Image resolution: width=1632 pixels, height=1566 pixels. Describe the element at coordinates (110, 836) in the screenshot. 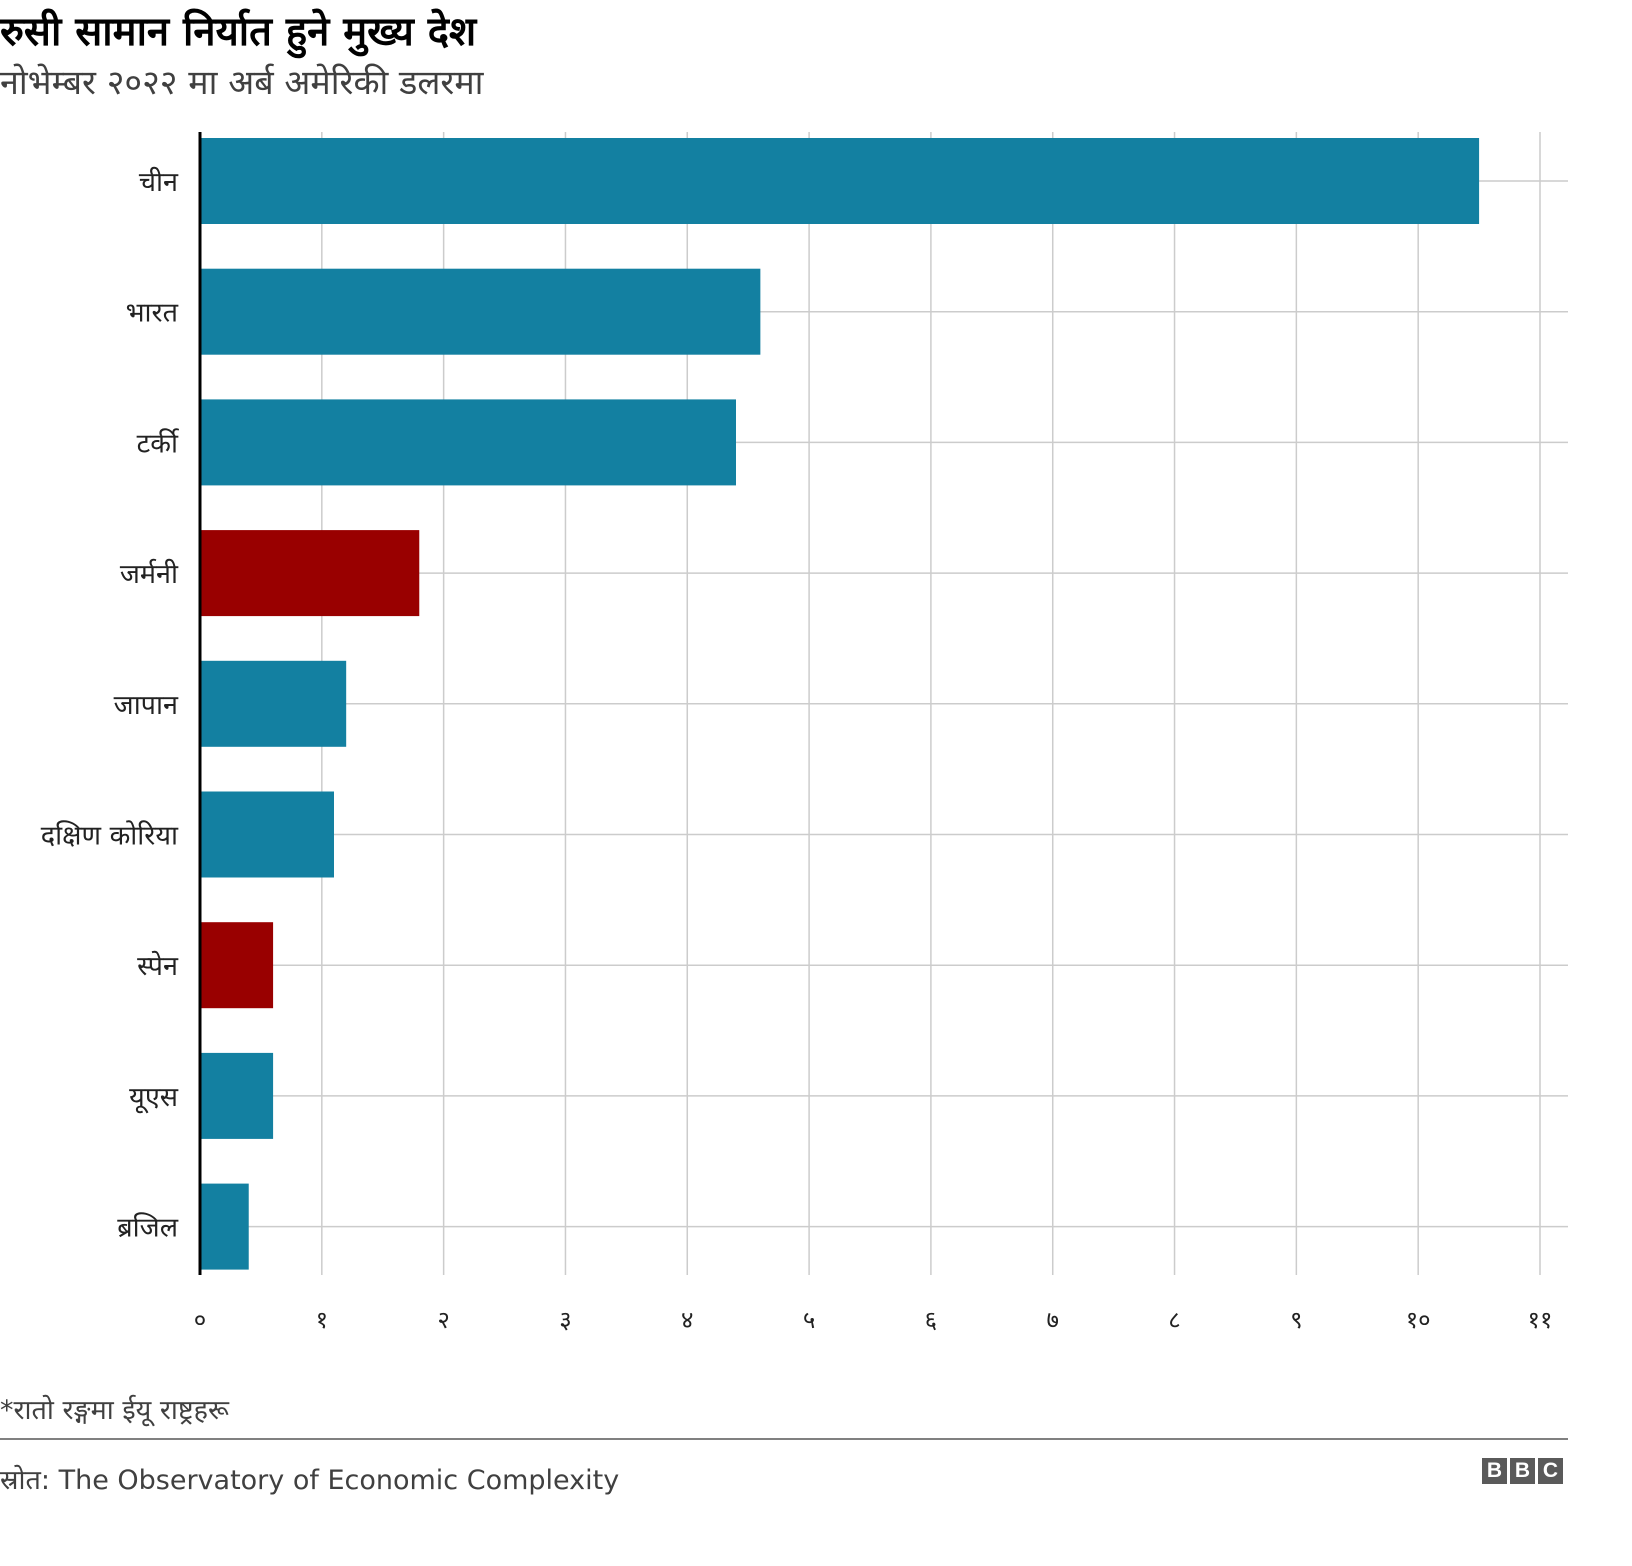

I see `y-category-label: दक्षिण कोरिया` at that location.